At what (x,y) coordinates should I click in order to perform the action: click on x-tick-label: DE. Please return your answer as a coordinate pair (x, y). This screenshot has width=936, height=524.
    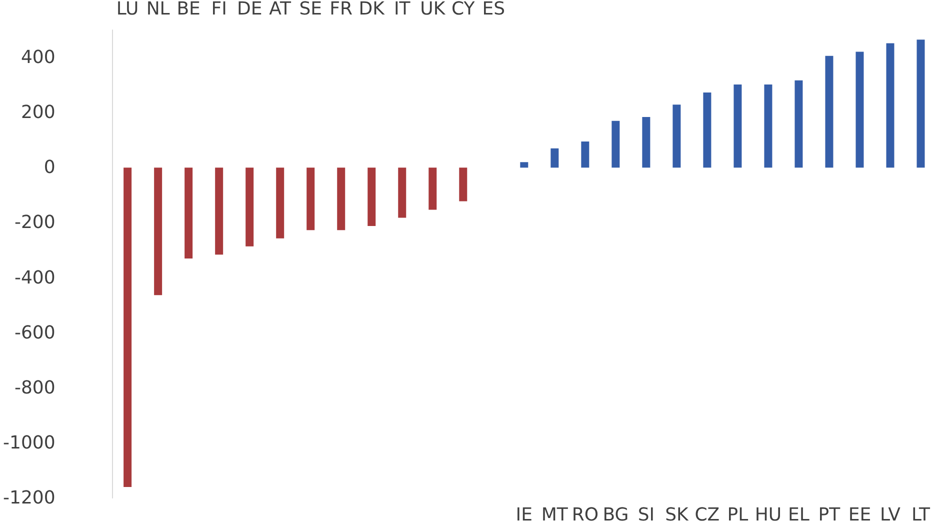
    Looking at the image, I should click on (249, 10).